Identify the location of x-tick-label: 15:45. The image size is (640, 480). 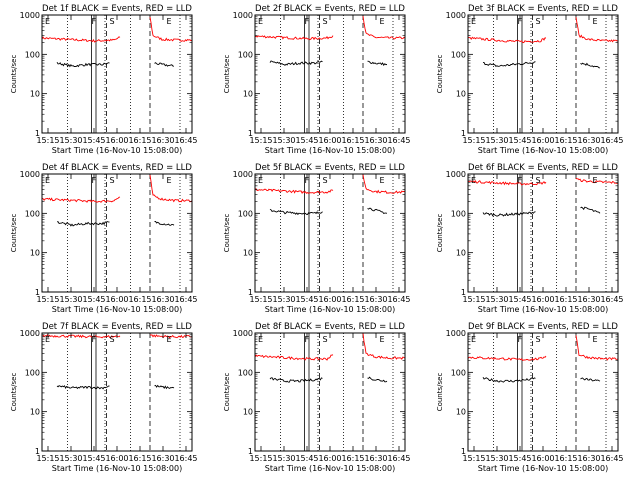
(306, 458).